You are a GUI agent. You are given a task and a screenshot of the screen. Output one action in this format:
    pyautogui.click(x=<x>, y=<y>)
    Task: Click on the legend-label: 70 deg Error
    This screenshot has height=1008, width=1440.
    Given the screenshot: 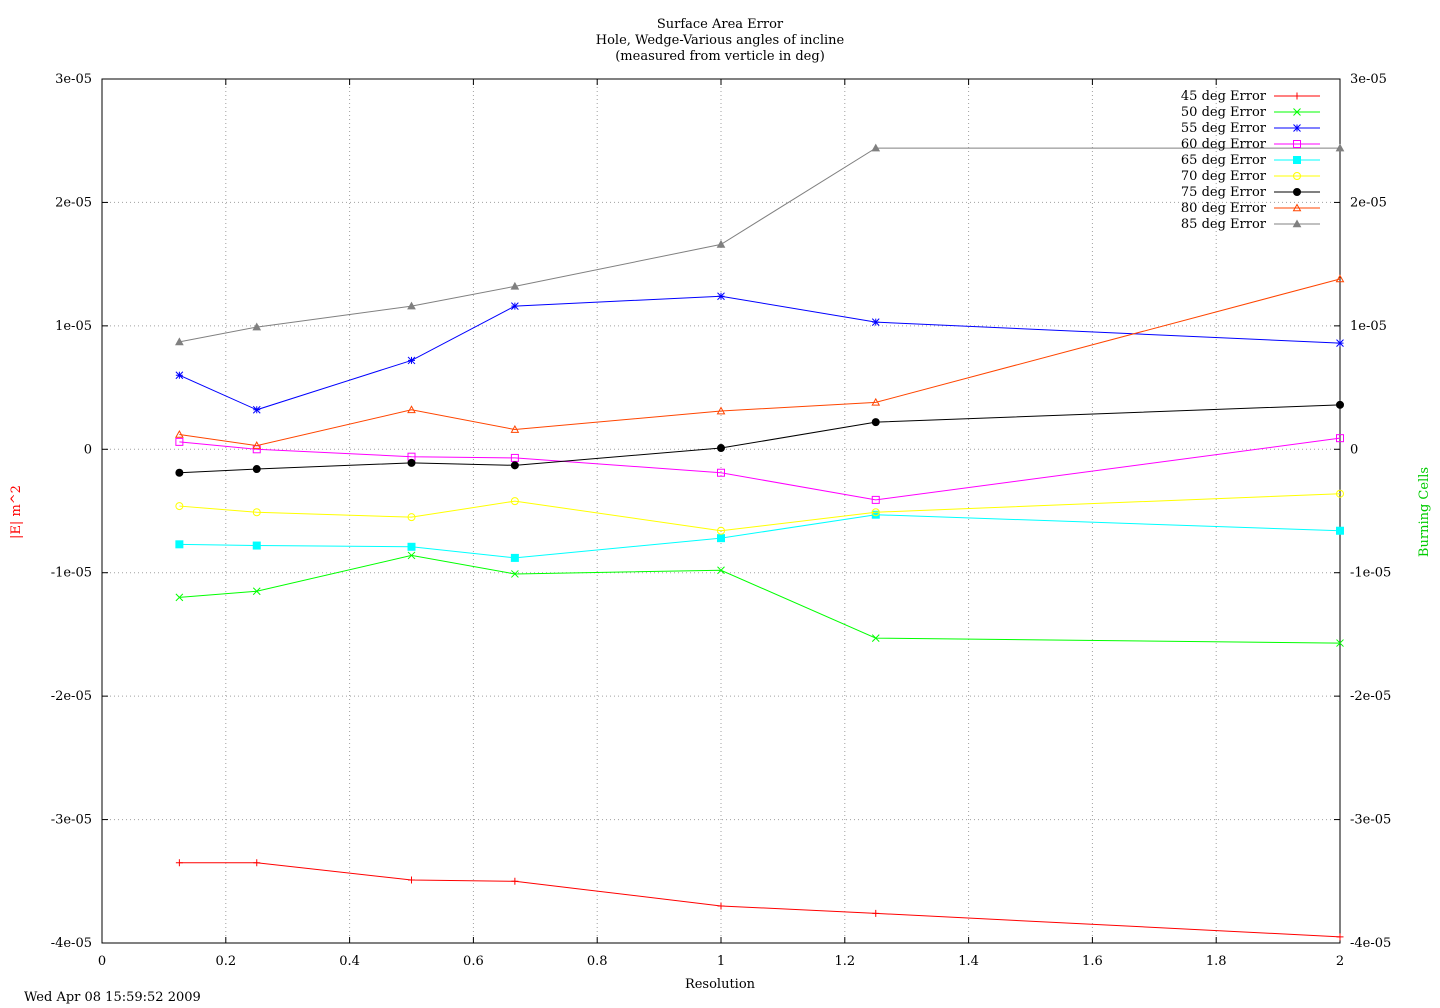 What is the action you would take?
    pyautogui.click(x=1224, y=176)
    